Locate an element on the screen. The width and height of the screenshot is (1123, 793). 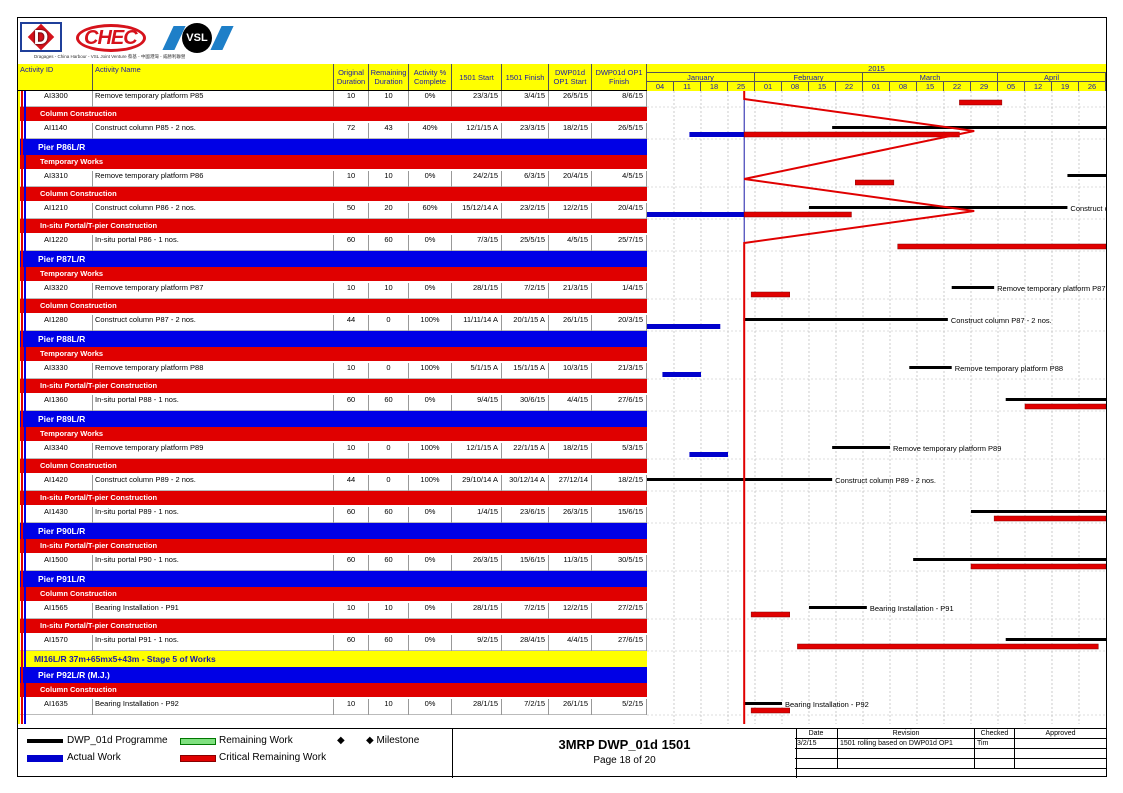
column-header-od: Original Duration is located at coordinates (351, 77).